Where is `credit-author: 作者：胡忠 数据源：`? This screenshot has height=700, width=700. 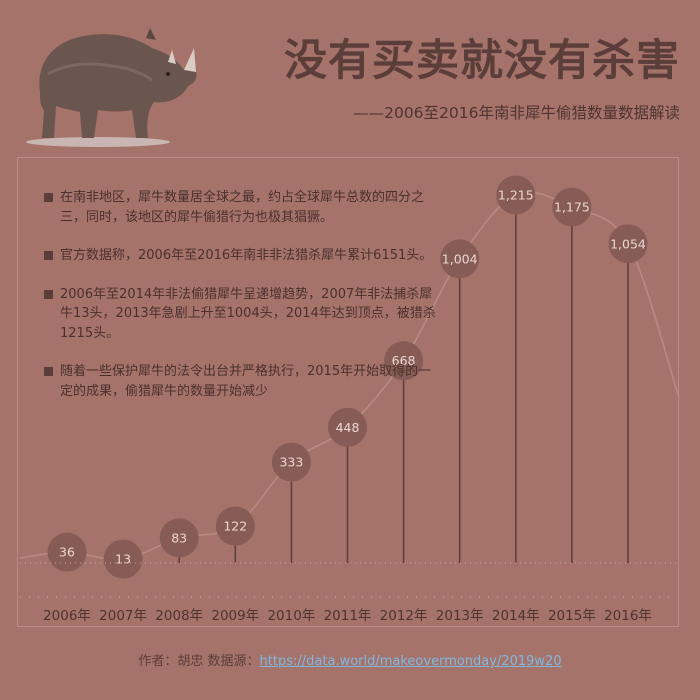
credit-author: 作者：胡忠 数据源： is located at coordinates (199, 661).